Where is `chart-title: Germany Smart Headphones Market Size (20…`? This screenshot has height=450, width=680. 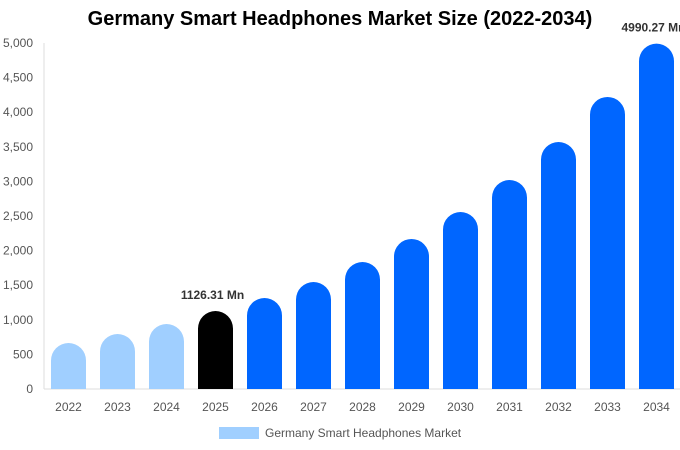 chart-title: Germany Smart Headphones Market Size (20… is located at coordinates (340, 19).